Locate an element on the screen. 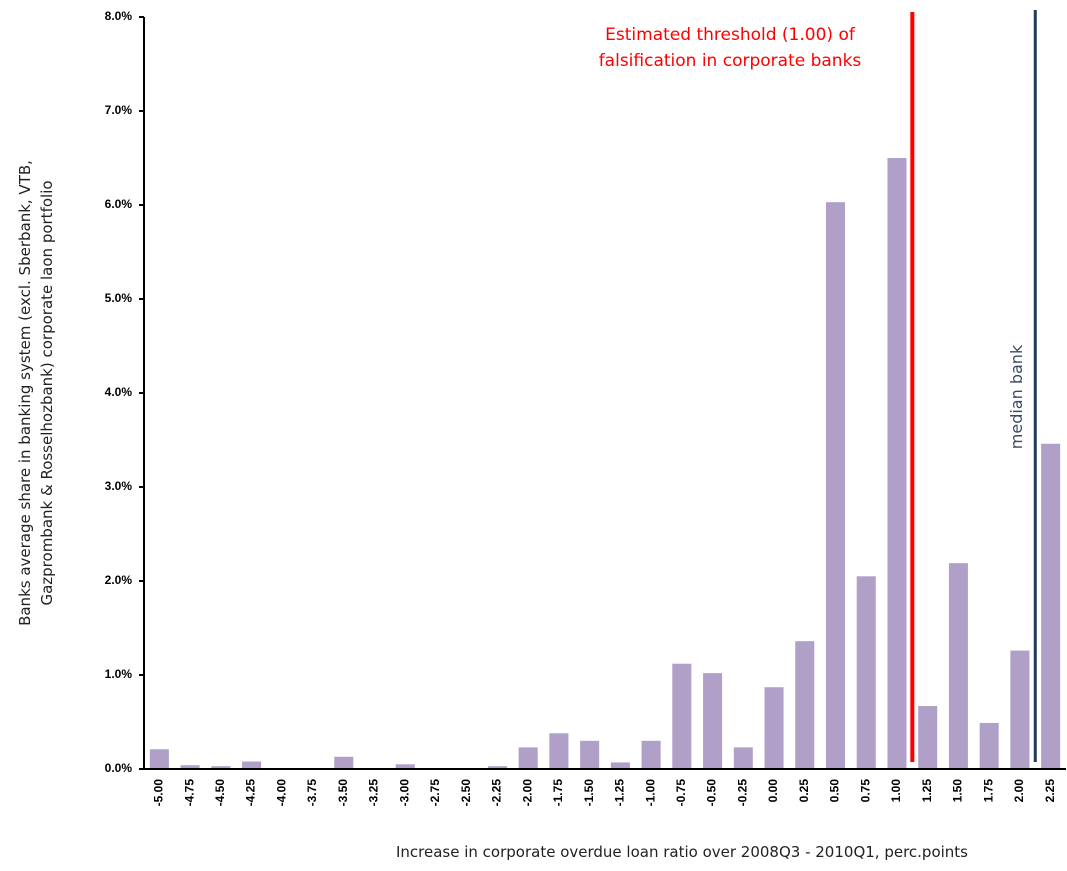 This screenshot has width=1067, height=871. x-tick-label: 0.50 is located at coordinates (835, 791).